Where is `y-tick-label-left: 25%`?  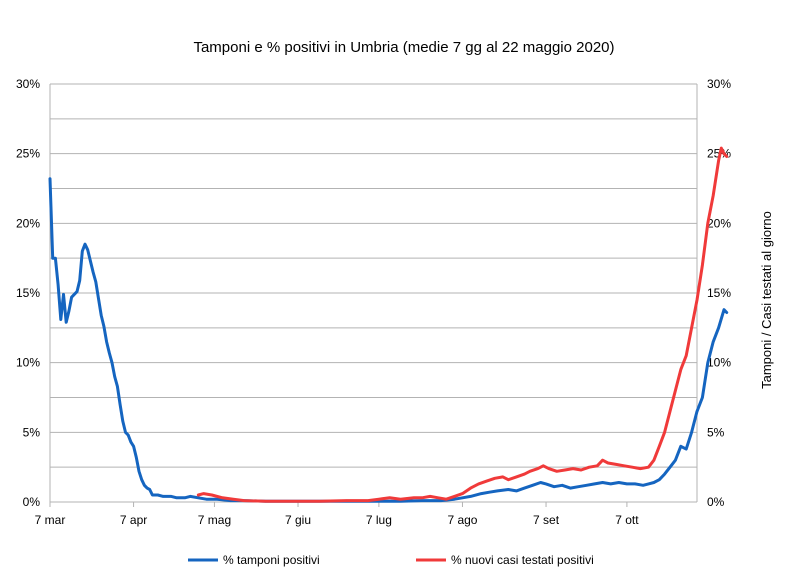
y-tick-label-left: 25% is located at coordinates (28, 154).